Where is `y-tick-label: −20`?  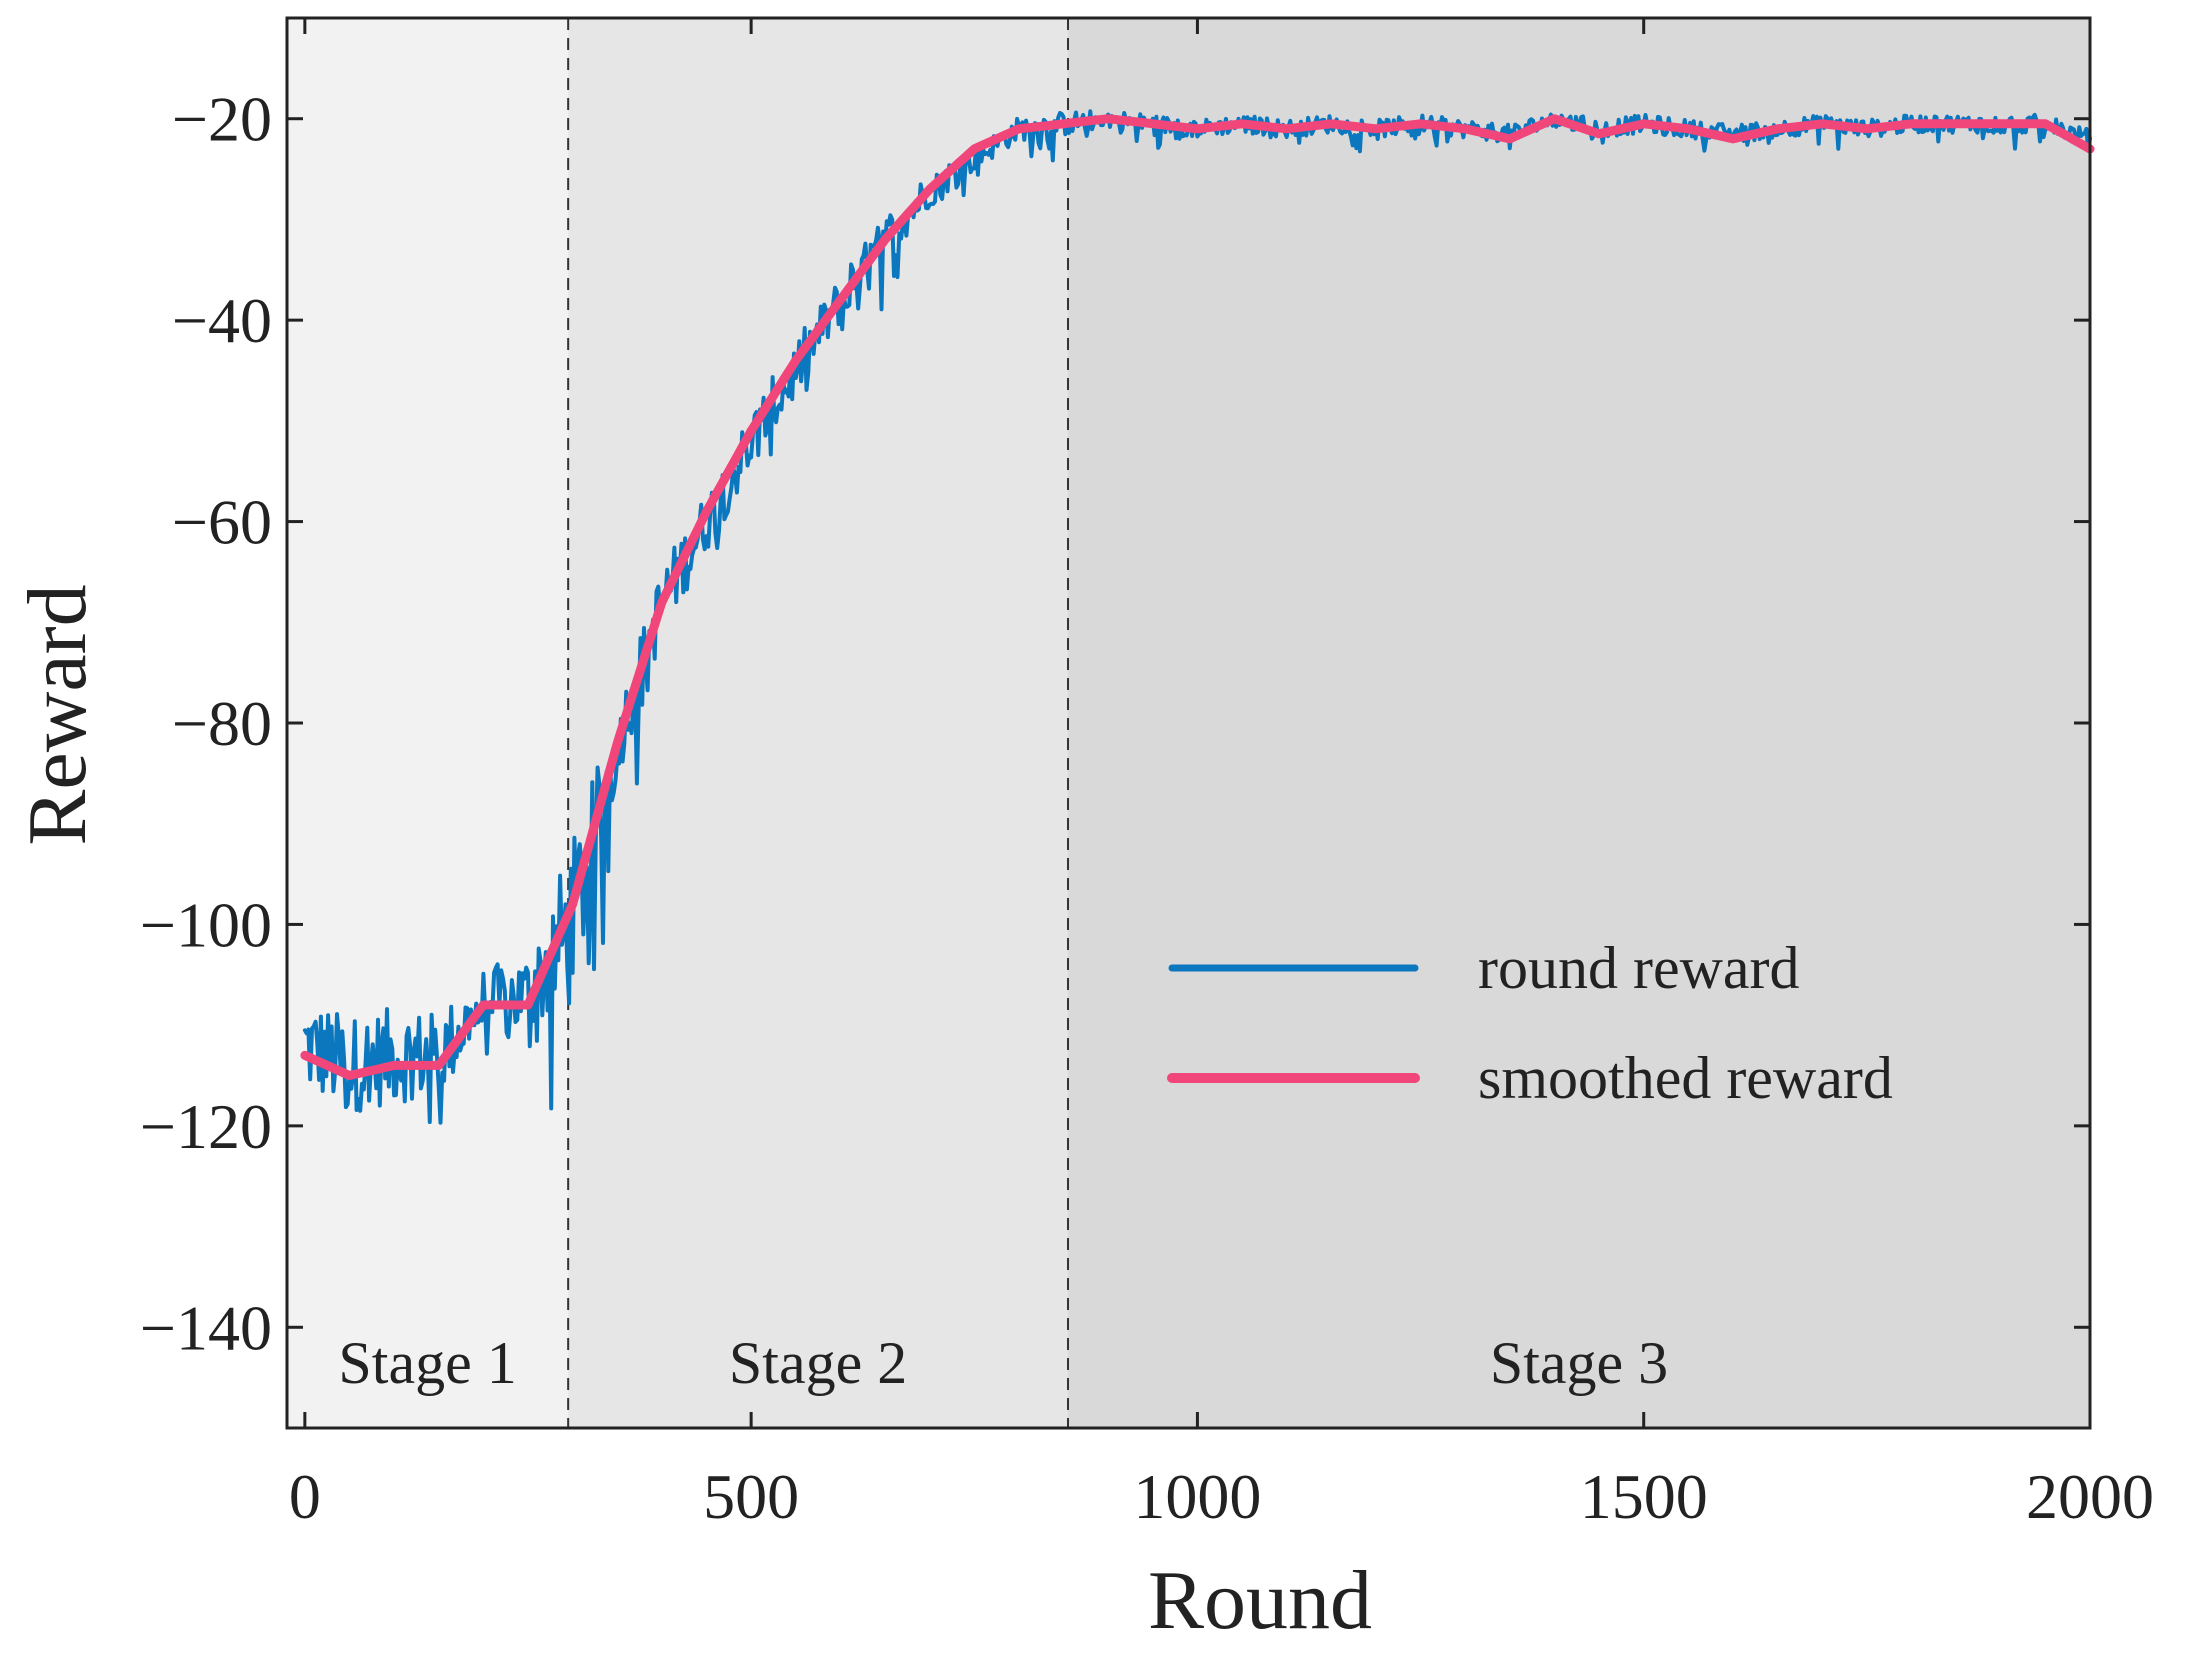 y-tick-label: −20 is located at coordinates (222, 119).